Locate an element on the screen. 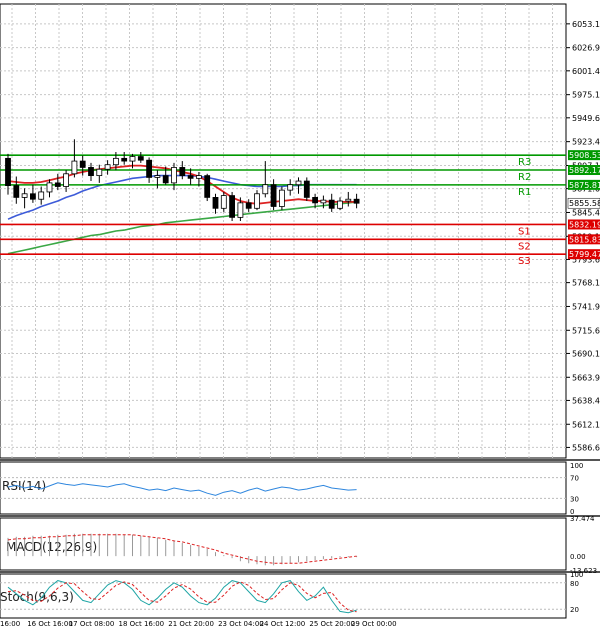 The height and width of the screenshot is (629, 600). stoch-tick-label: 20 is located at coordinates (574, 610).